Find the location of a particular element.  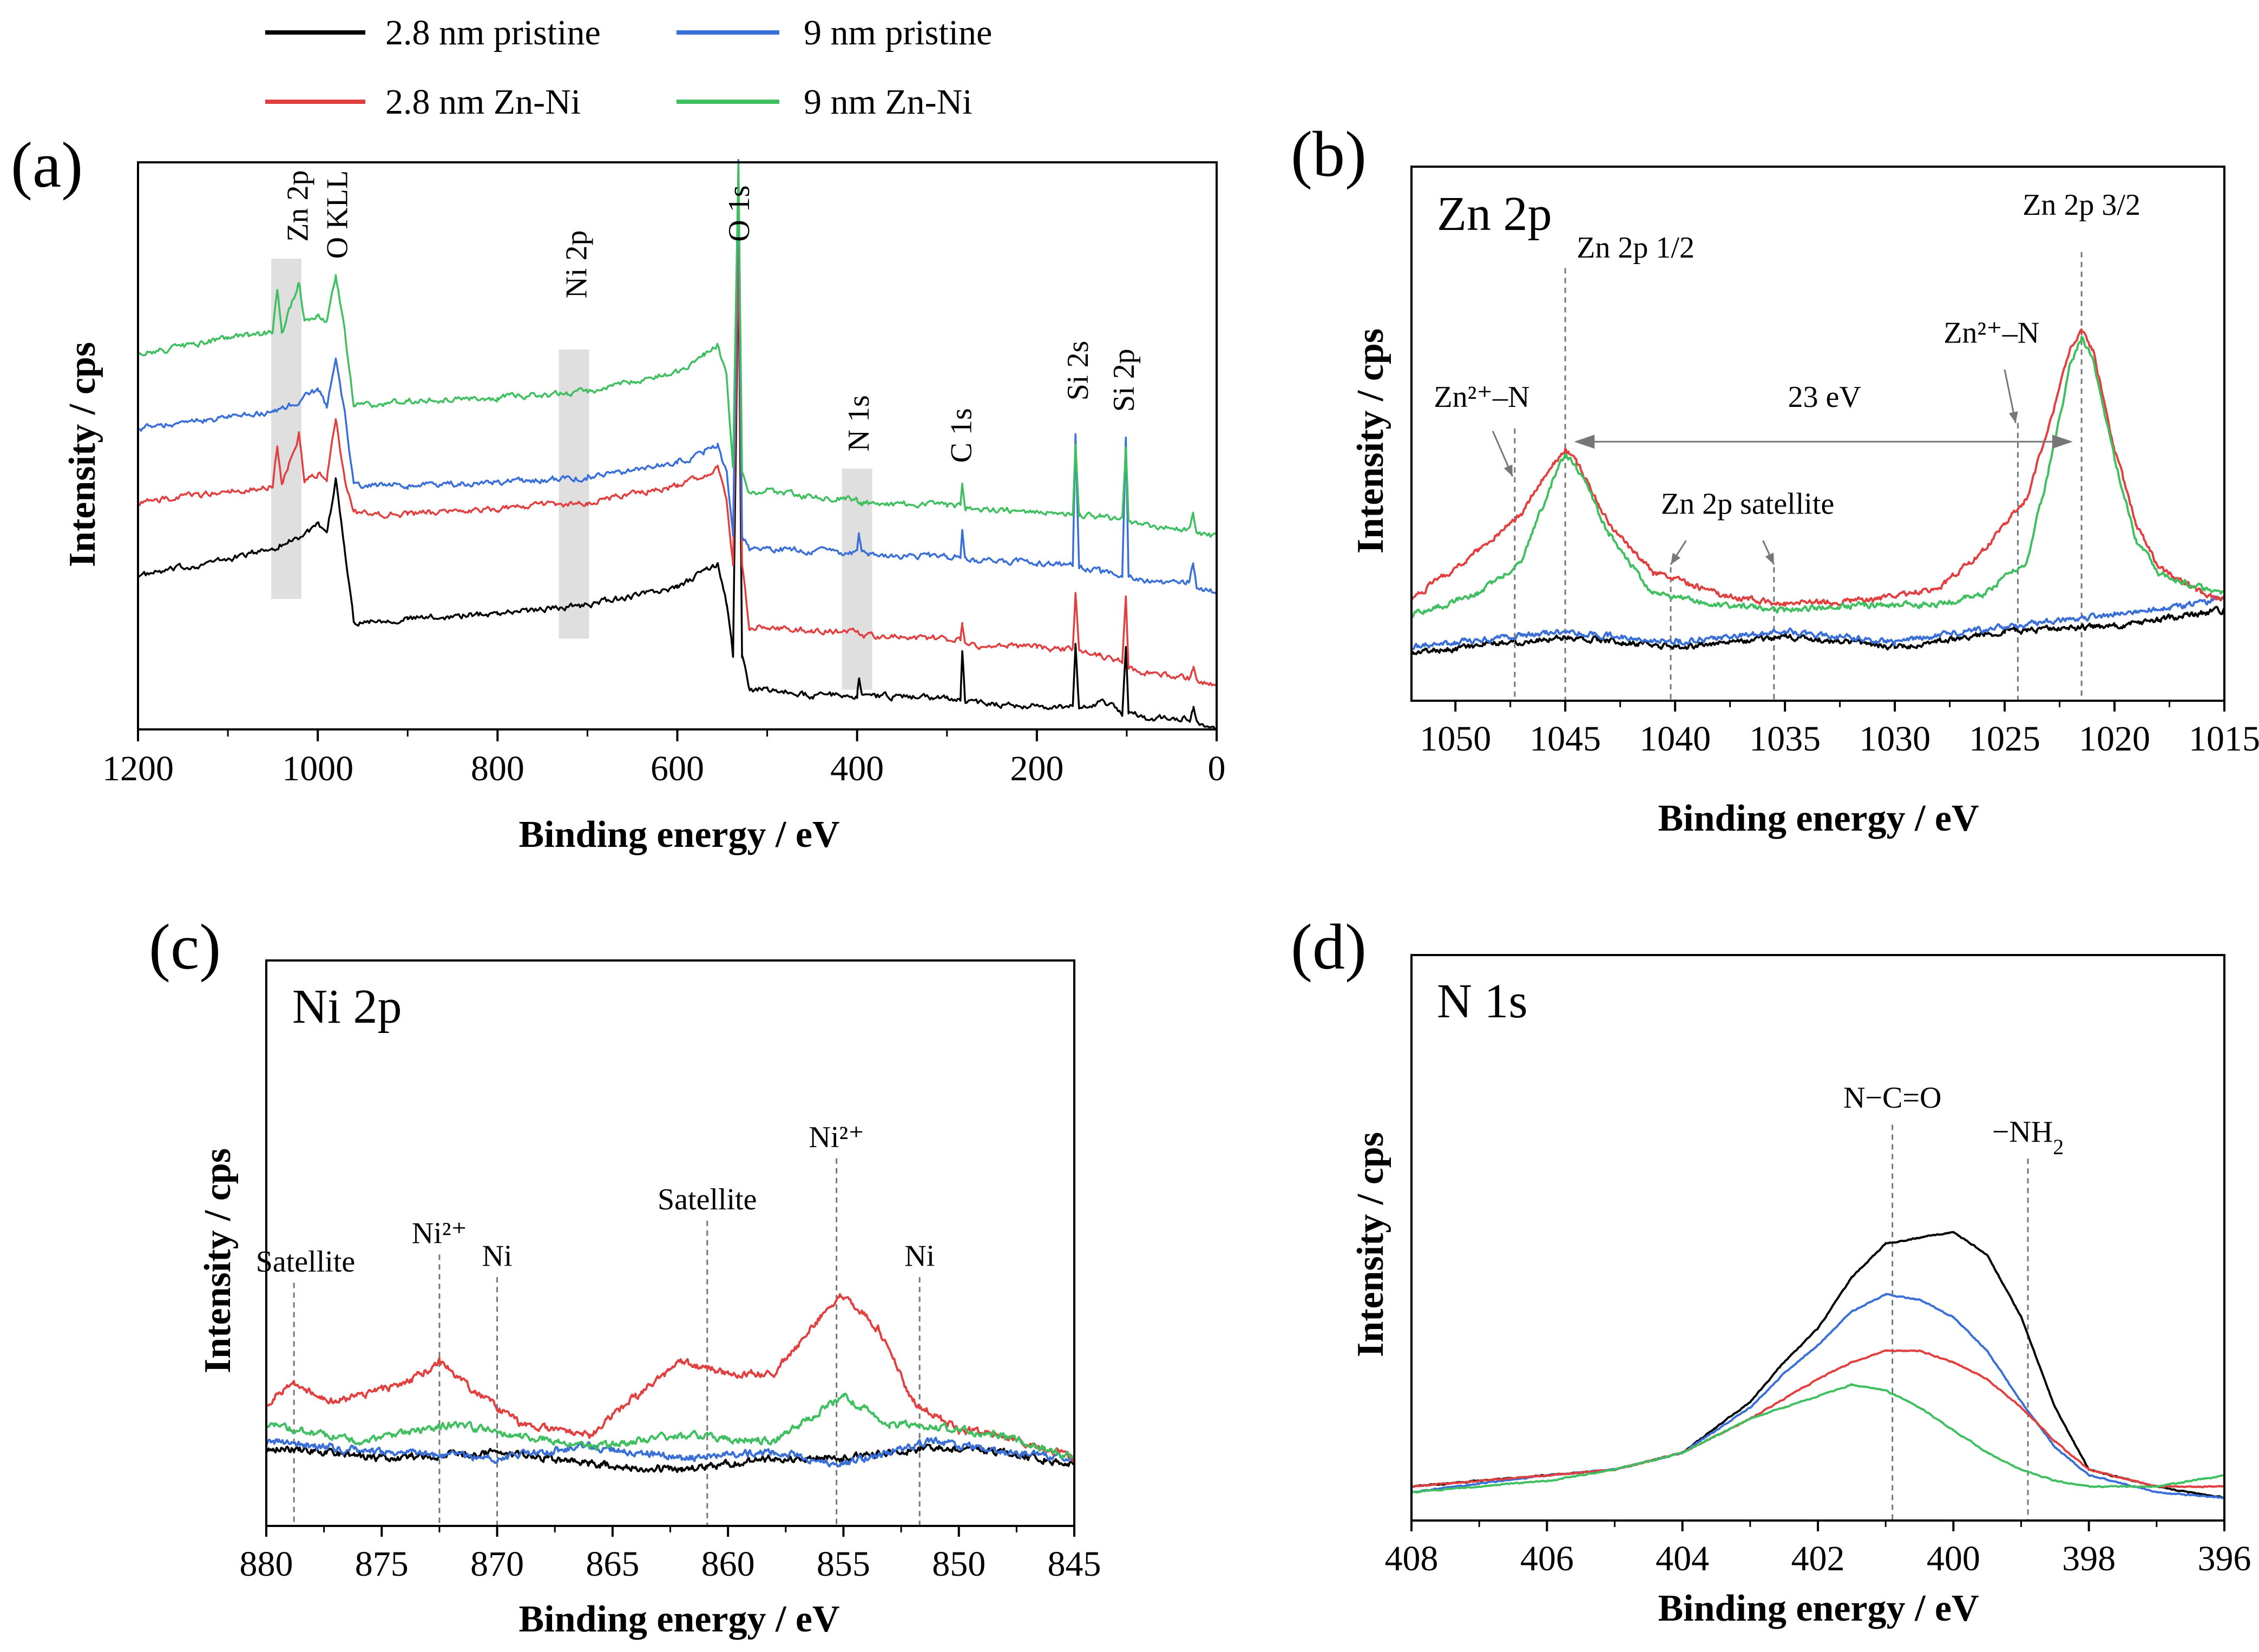

panel-a-y-axis-title: Intensity / cps is located at coordinates (82, 454).